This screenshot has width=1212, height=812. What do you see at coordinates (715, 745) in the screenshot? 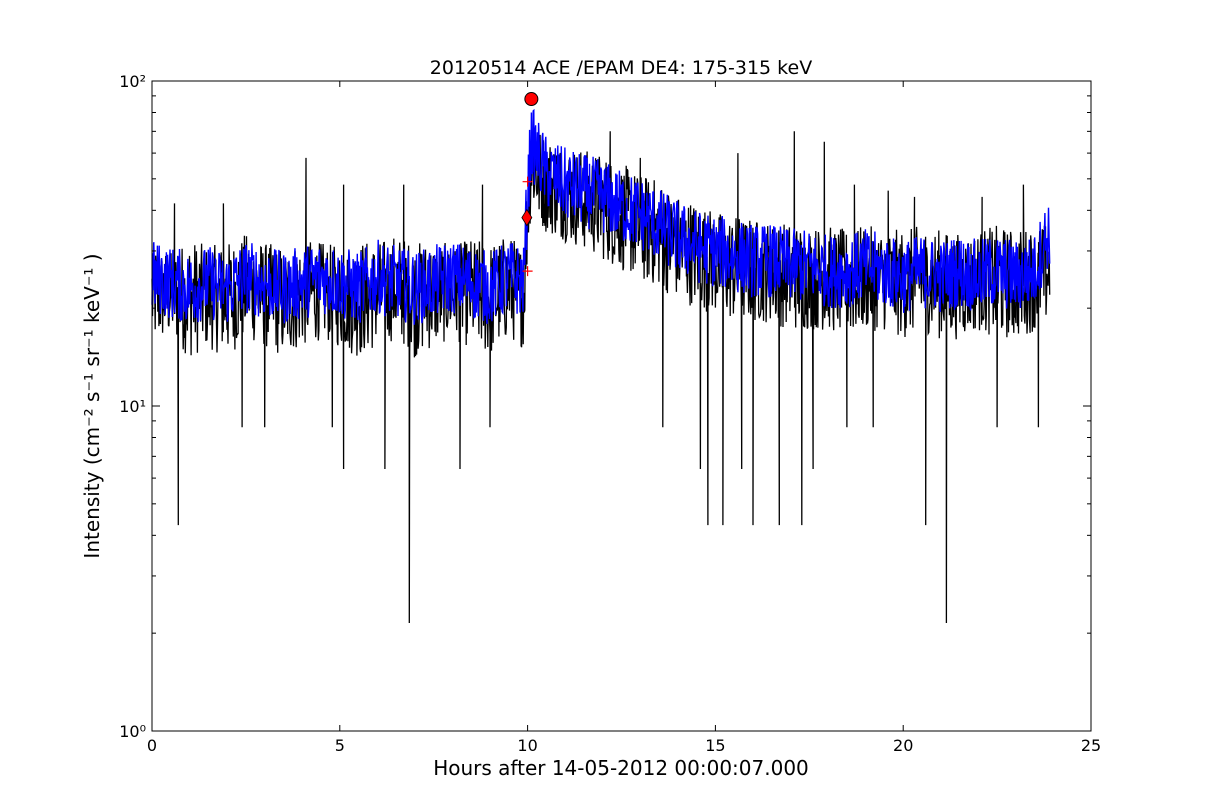
I see `x-tick-label: 15` at bounding box center [715, 745].